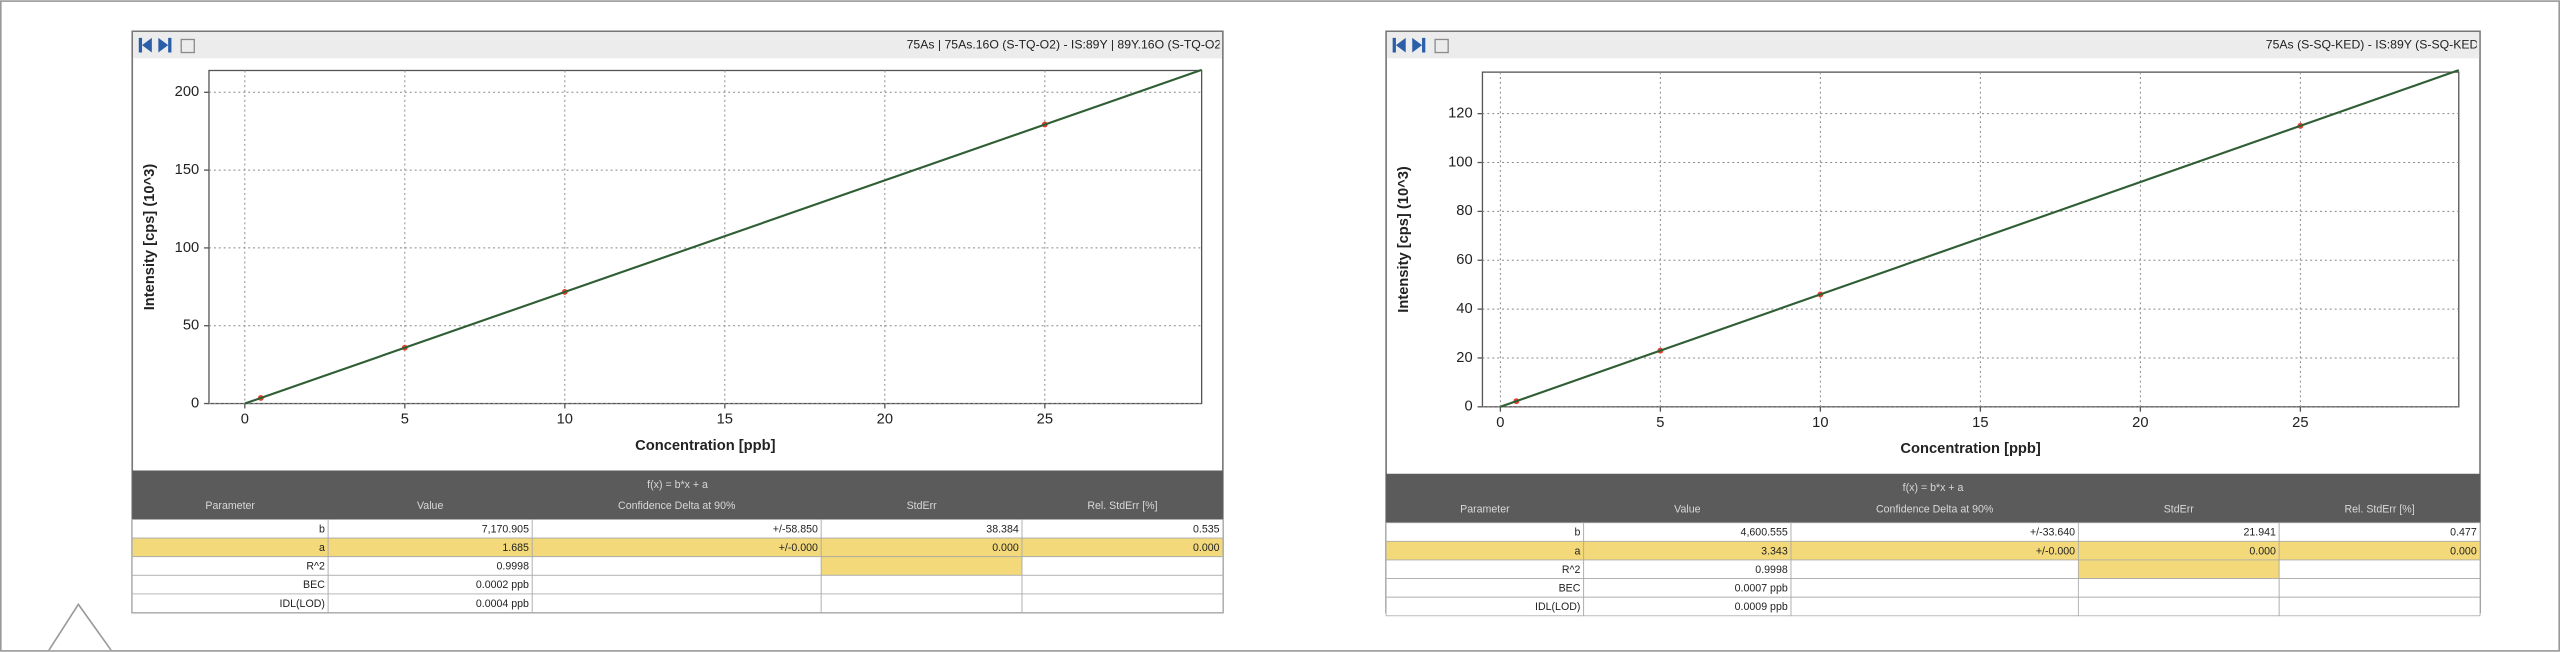 Image resolution: width=2560 pixels, height=652 pixels. Describe the element at coordinates (1464, 260) in the screenshot. I see `y-tick-label: 60` at that location.